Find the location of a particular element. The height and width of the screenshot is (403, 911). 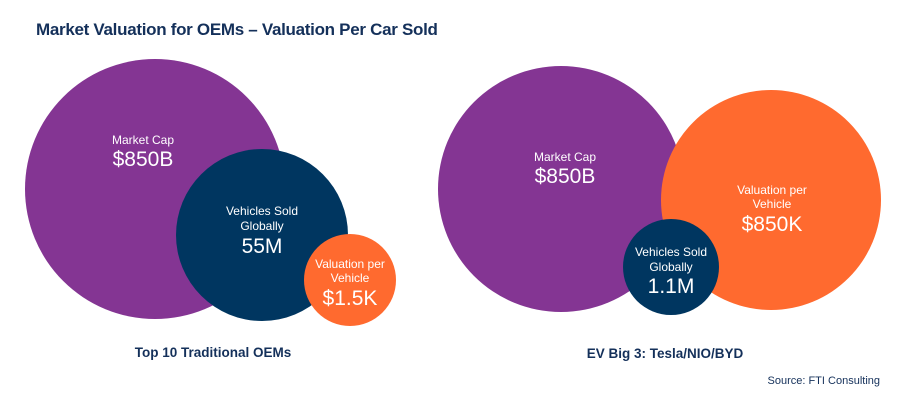

source-note: Source: FTI Consulting is located at coordinates (824, 381).